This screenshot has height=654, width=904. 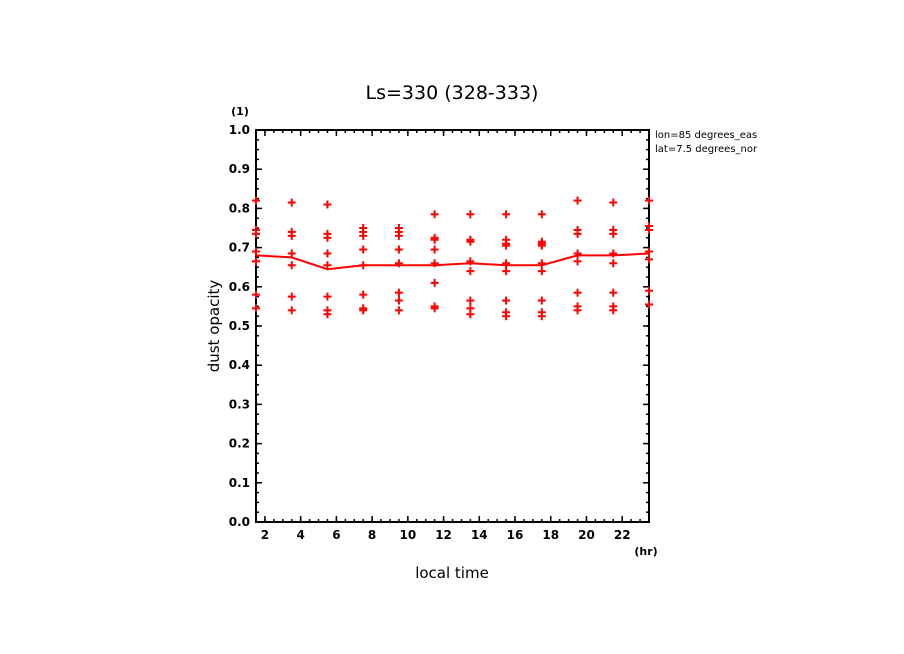 What do you see at coordinates (300, 535) in the screenshot?
I see `x-tick-label: 4` at bounding box center [300, 535].